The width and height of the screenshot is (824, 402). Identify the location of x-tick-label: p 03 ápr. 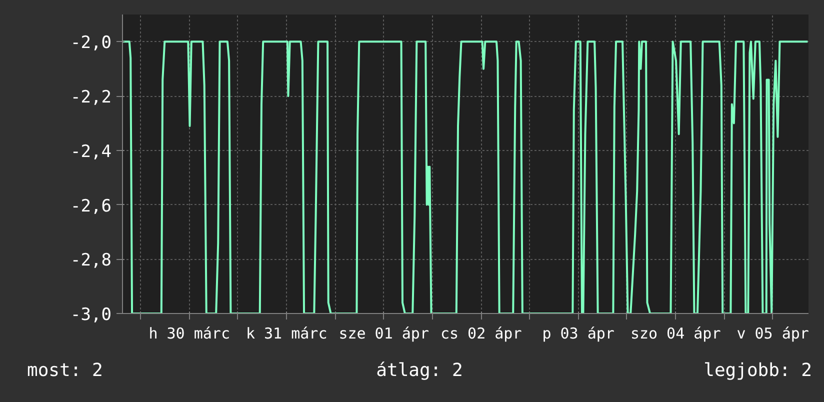
(578, 333).